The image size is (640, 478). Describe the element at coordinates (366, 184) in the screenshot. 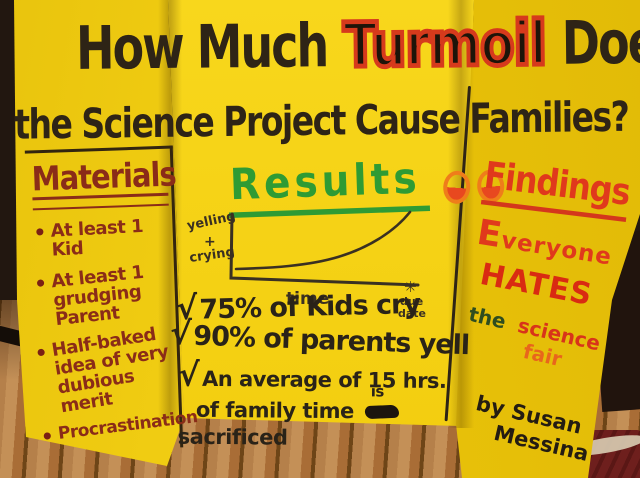

I see `results-header: Results` at that location.